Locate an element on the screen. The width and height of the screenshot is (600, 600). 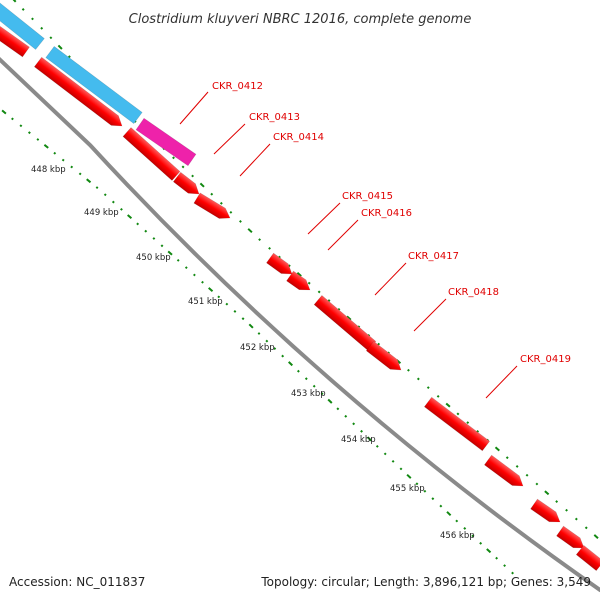
accession-text: Accession: NC_011837 is located at coordinates (77, 582).